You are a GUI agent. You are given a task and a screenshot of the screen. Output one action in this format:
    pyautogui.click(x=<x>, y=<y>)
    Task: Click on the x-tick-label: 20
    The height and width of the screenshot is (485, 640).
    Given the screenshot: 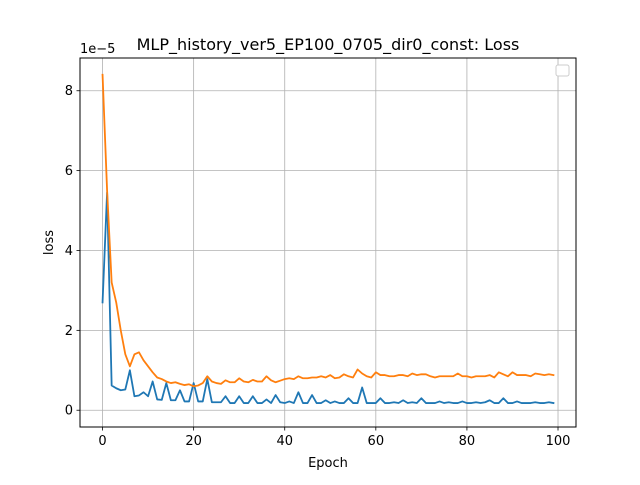 What is the action you would take?
    pyautogui.click(x=193, y=441)
    